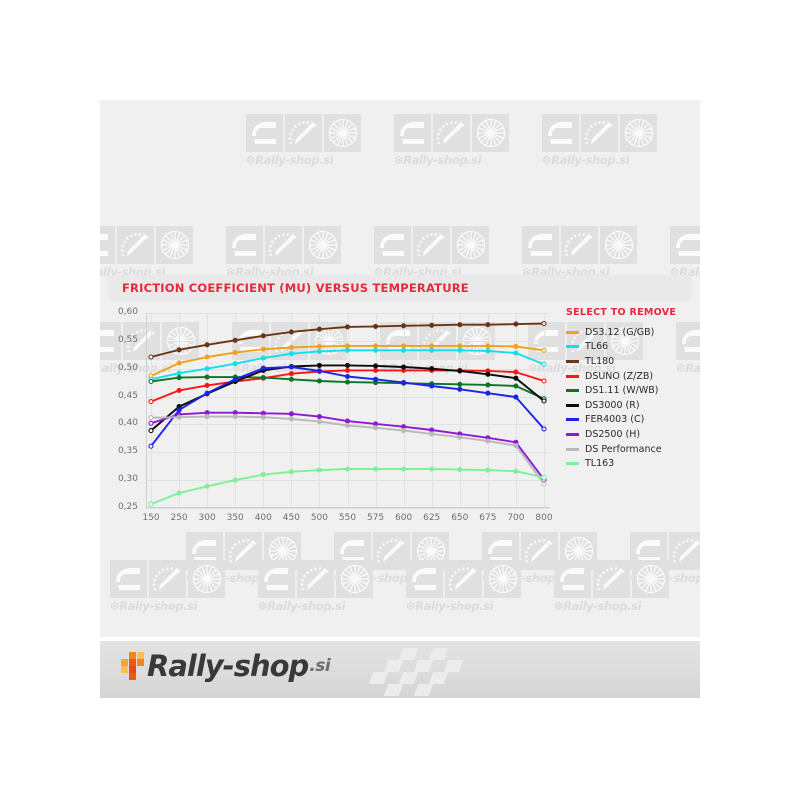 The height and width of the screenshot is (800, 800). I want to click on legend-item-tl180: TL180, so click(631, 361).